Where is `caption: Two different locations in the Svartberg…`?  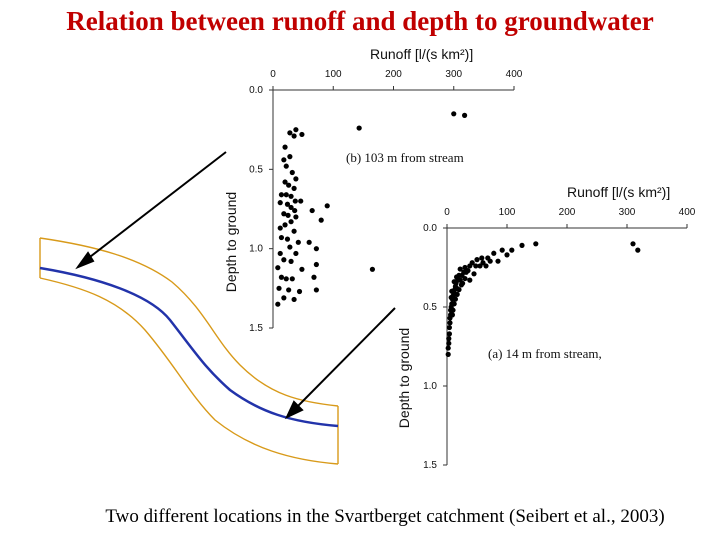 caption: Two different locations in the Svartberg… is located at coordinates (385, 516).